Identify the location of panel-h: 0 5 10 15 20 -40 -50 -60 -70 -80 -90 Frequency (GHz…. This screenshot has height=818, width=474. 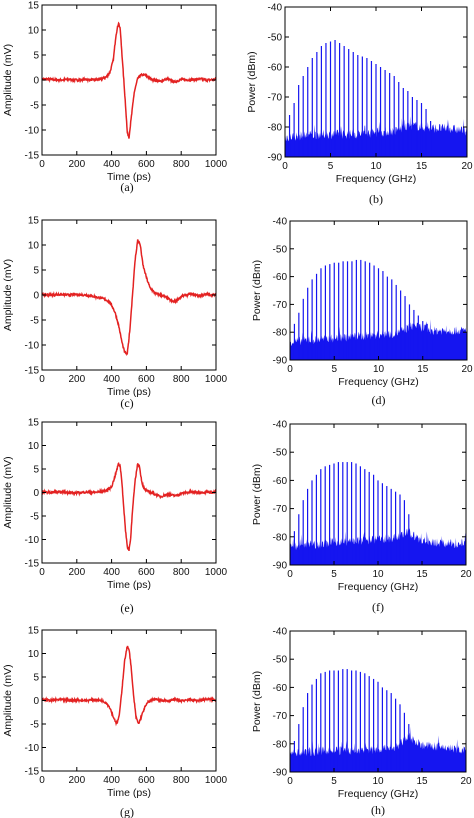
(361, 722).